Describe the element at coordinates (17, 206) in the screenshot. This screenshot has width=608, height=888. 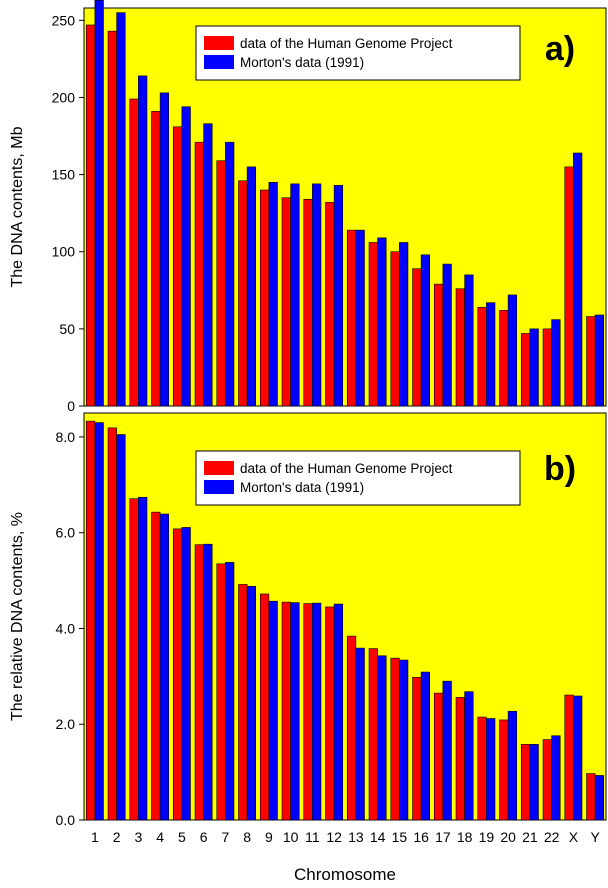
I see `y-axis-label: The DNA contents, Mb` at that location.